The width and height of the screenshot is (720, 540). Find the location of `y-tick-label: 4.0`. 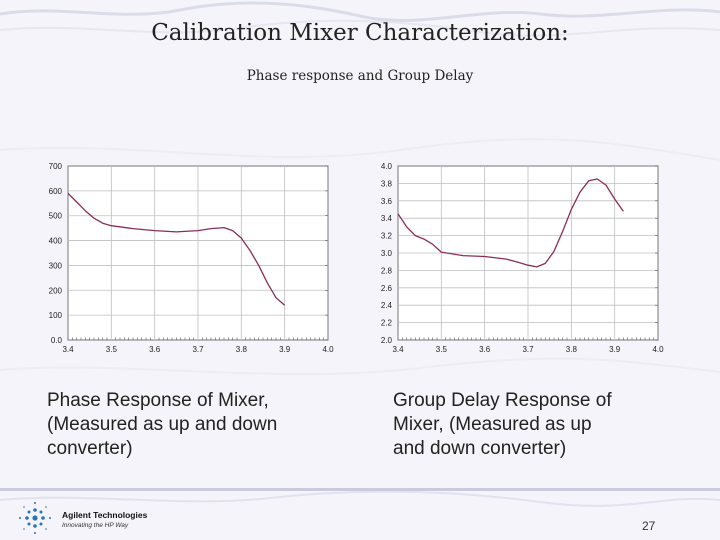

y-tick-label: 4.0 is located at coordinates (387, 166).